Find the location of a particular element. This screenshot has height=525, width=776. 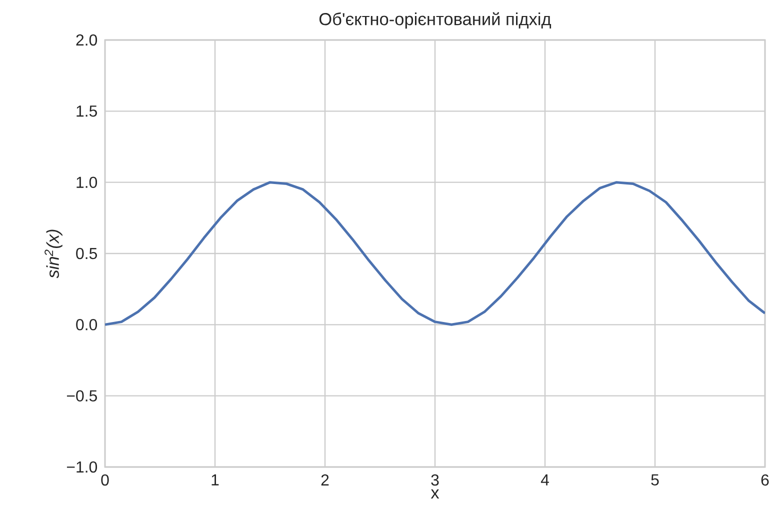

x-tick-label: 4 is located at coordinates (544, 480).